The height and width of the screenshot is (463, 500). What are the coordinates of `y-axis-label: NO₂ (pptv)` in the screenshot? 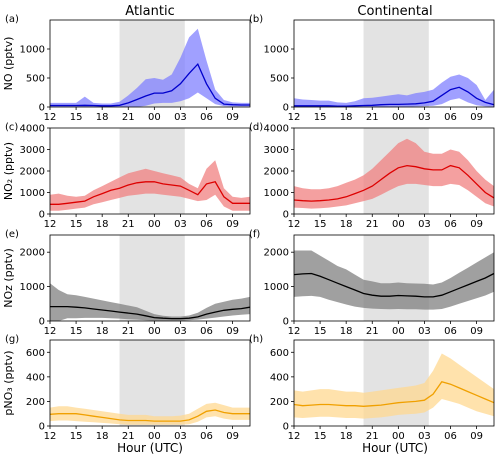 It's located at (8, 171).